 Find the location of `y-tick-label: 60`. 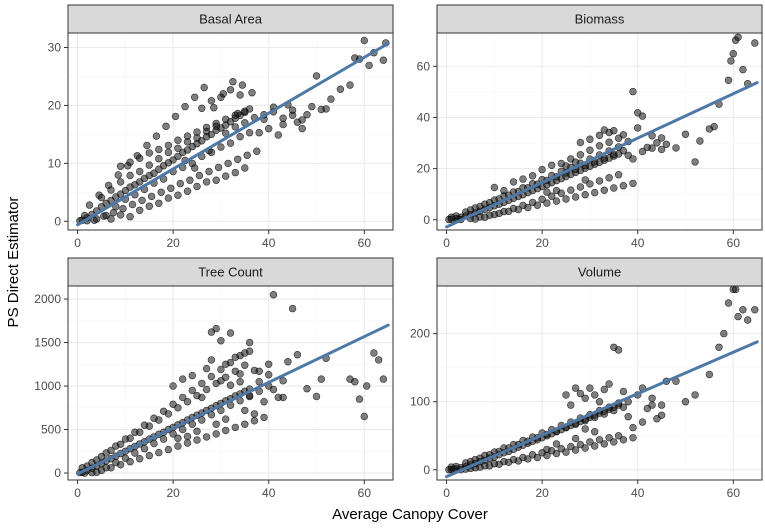

y-tick-label: 60 is located at coordinates (424, 66).